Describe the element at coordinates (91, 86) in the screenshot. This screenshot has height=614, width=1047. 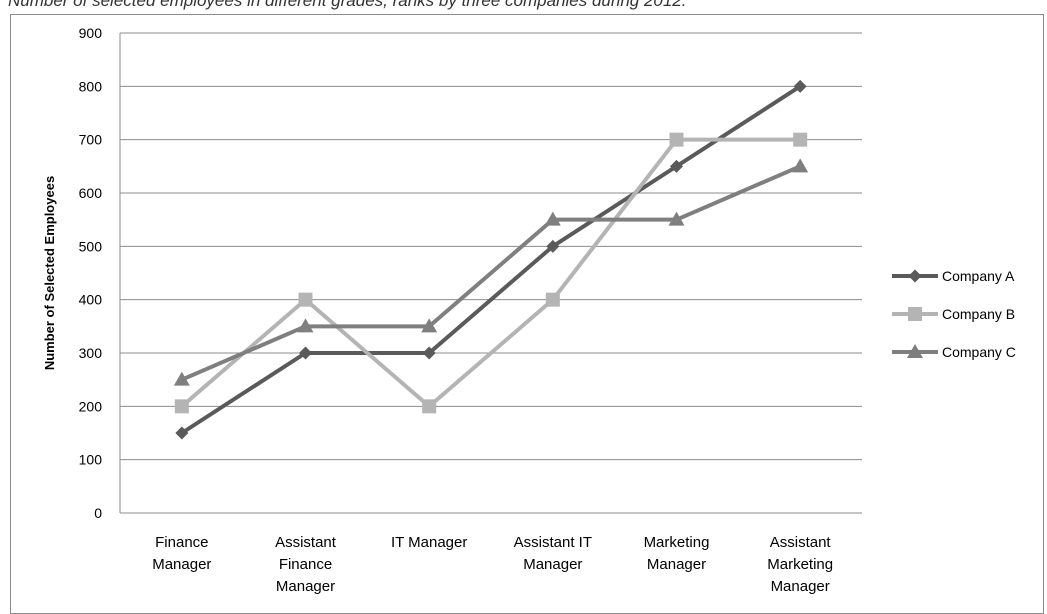
I see `y-tick-label: 800` at that location.